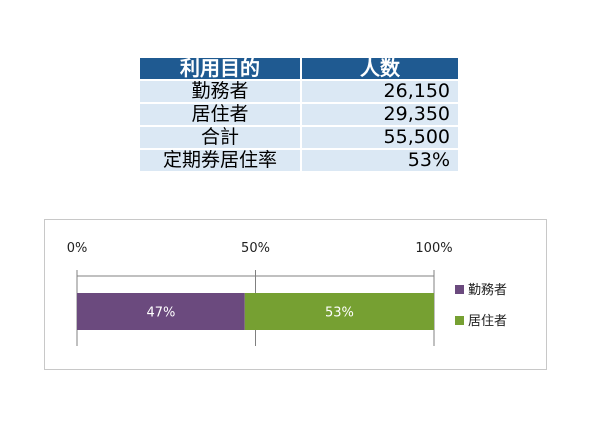 Image resolution: width=592 pixels, height=422 pixels. Describe the element at coordinates (255, 248) in the screenshot. I see `tick-label: 50%` at that location.